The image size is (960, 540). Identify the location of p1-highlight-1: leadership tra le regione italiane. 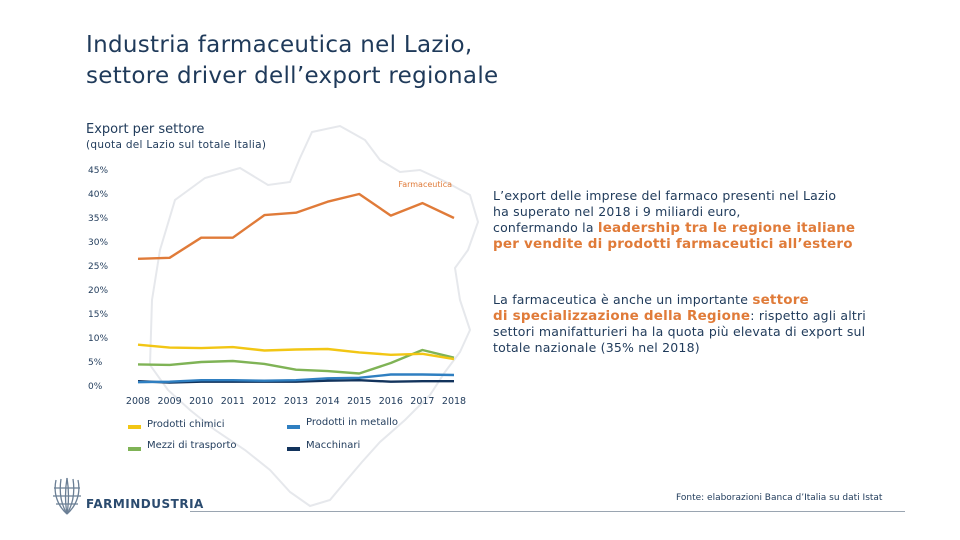
(726, 228).